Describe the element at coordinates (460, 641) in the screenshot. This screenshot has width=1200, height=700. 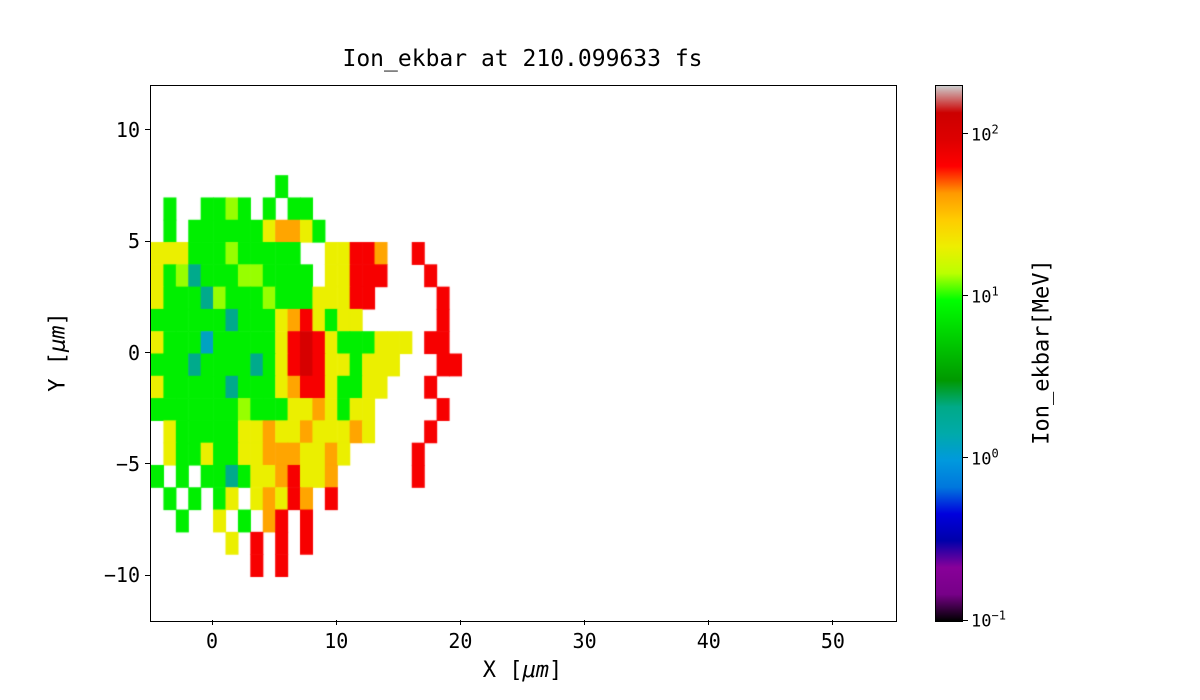
I see `x-tick-label: 20` at that location.